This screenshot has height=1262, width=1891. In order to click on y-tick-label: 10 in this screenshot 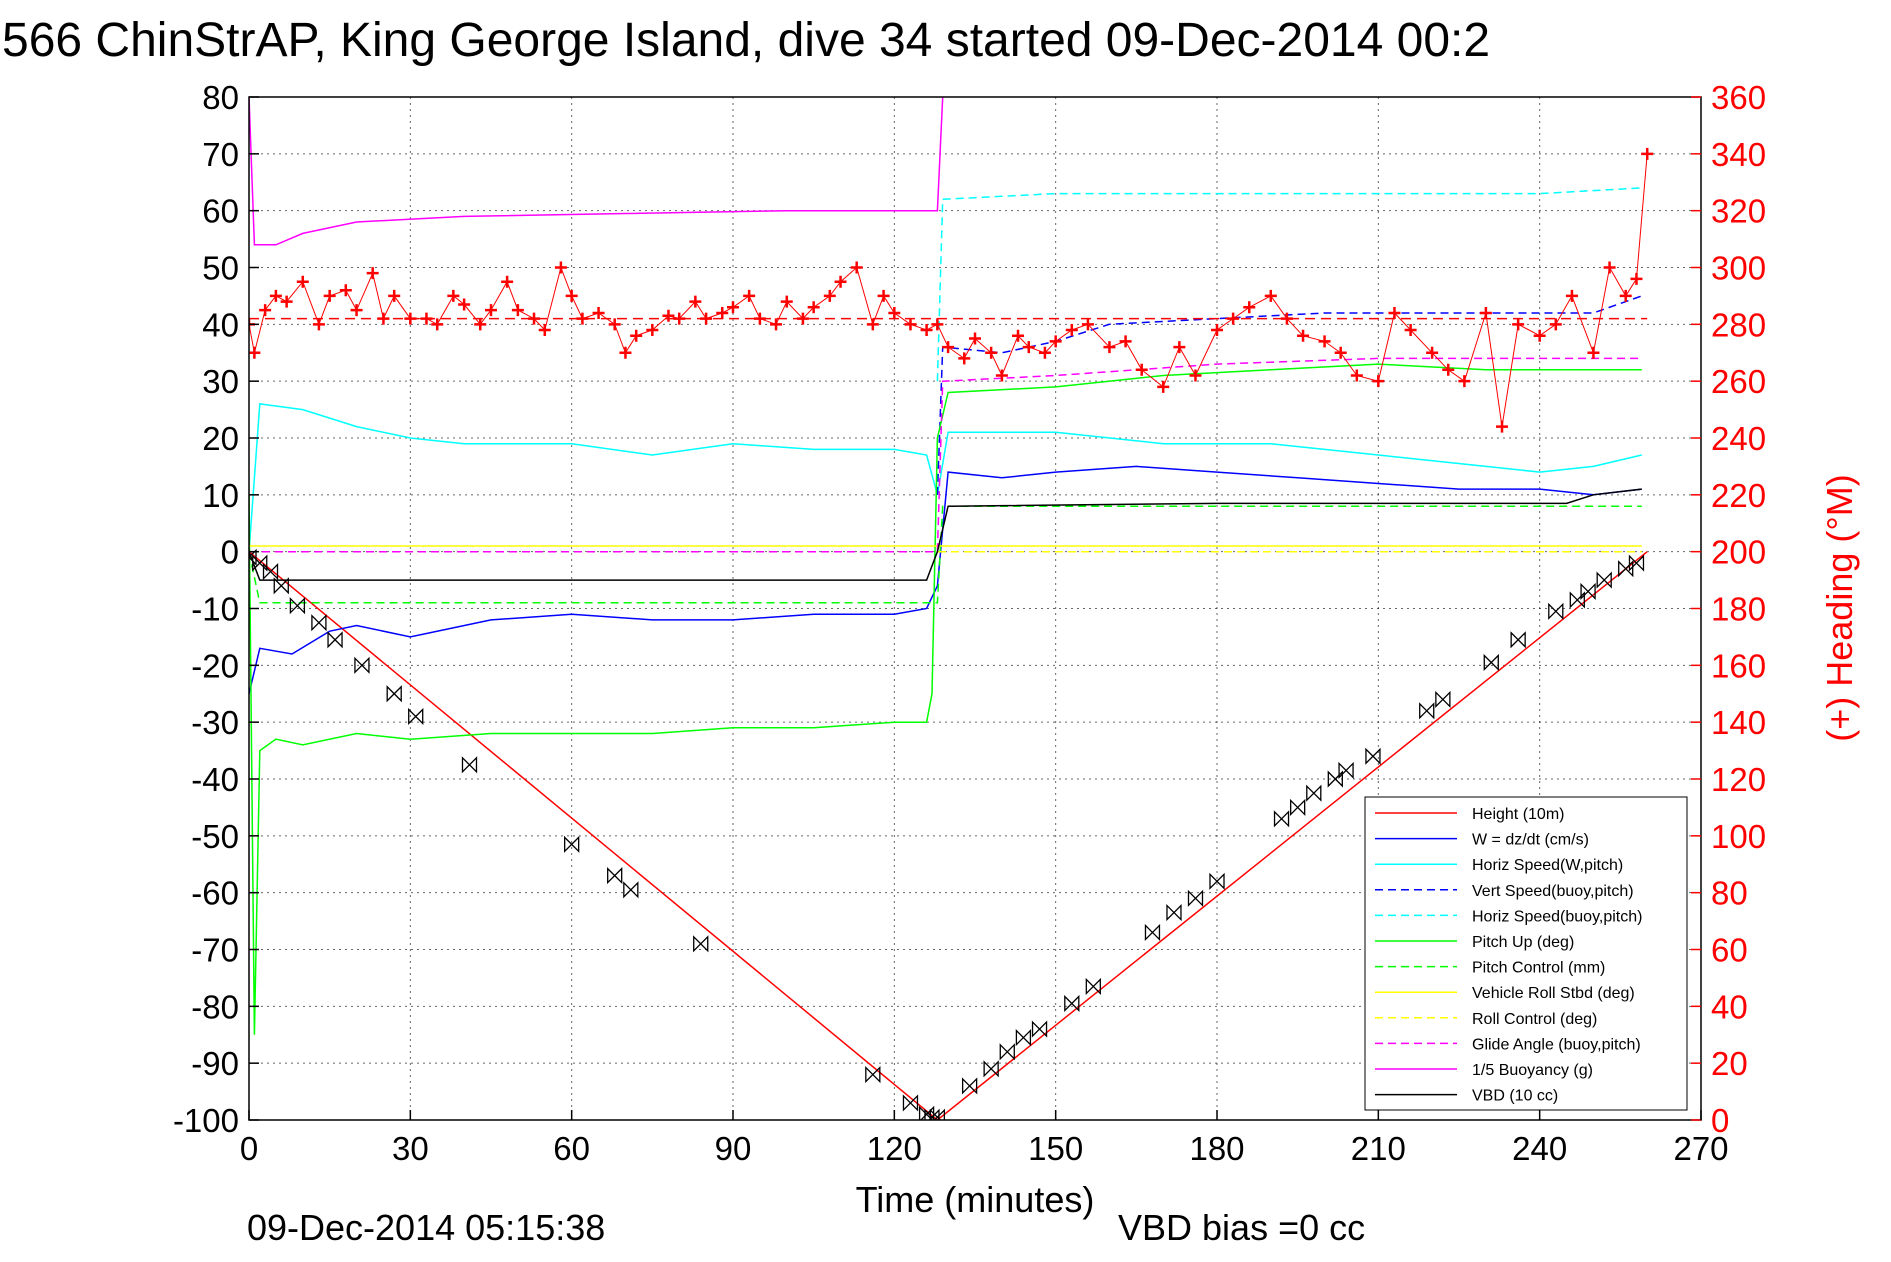, I will do `click(220, 495)`.